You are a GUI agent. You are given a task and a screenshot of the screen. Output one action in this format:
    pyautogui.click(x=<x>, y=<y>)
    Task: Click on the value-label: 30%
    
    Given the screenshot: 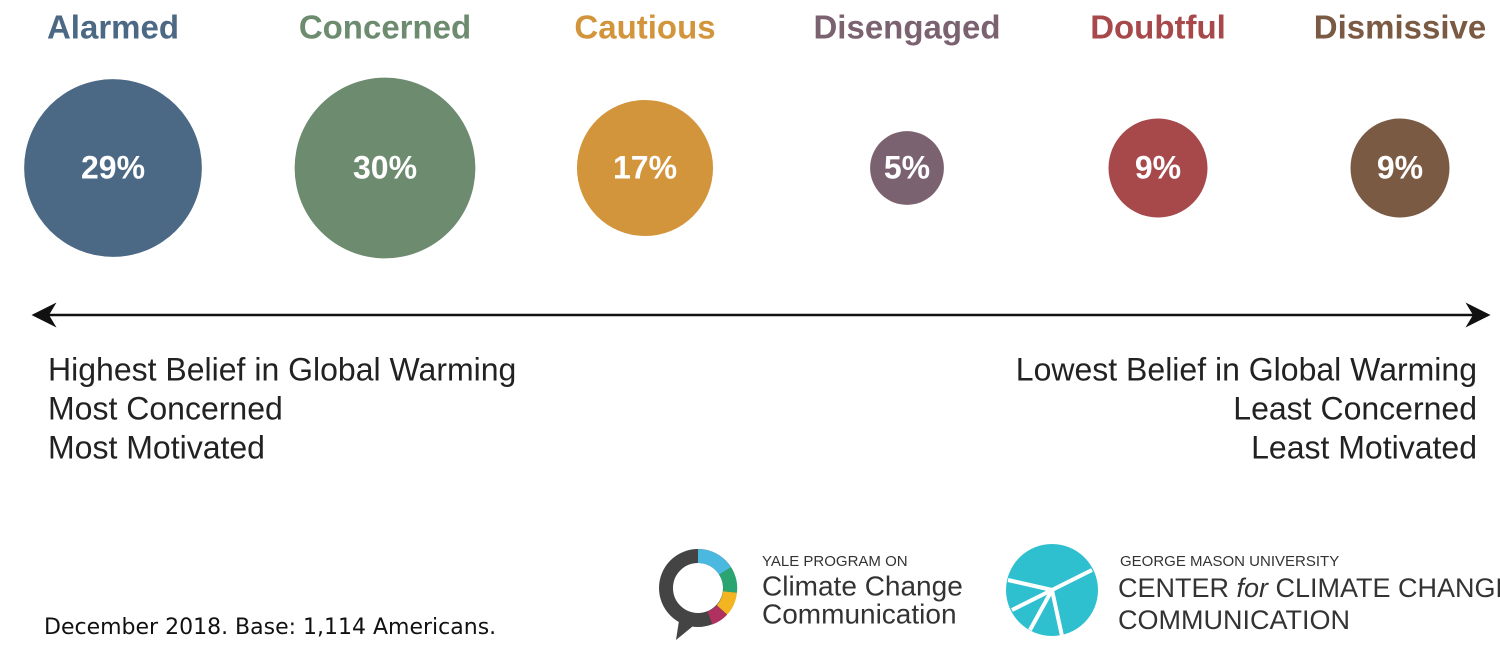 What is the action you would take?
    pyautogui.click(x=385, y=167)
    